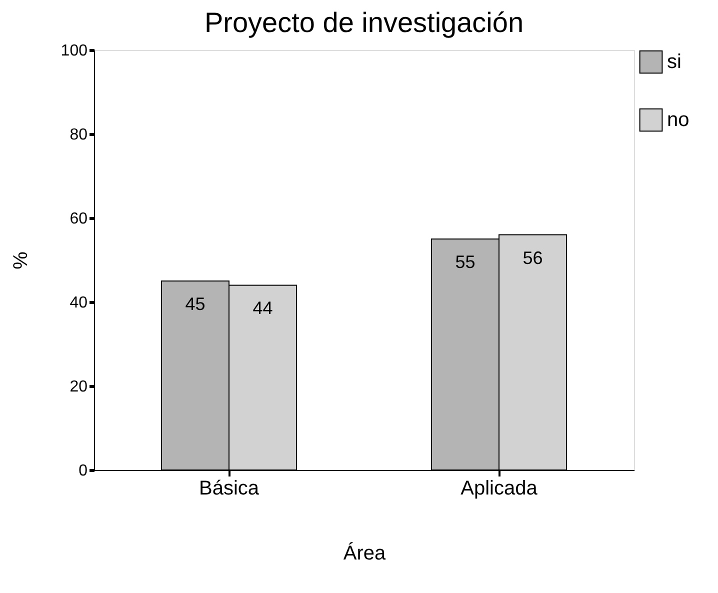 Image resolution: width=718 pixels, height=593 pixels. I want to click on y-tick-label: 60, so click(79, 219).